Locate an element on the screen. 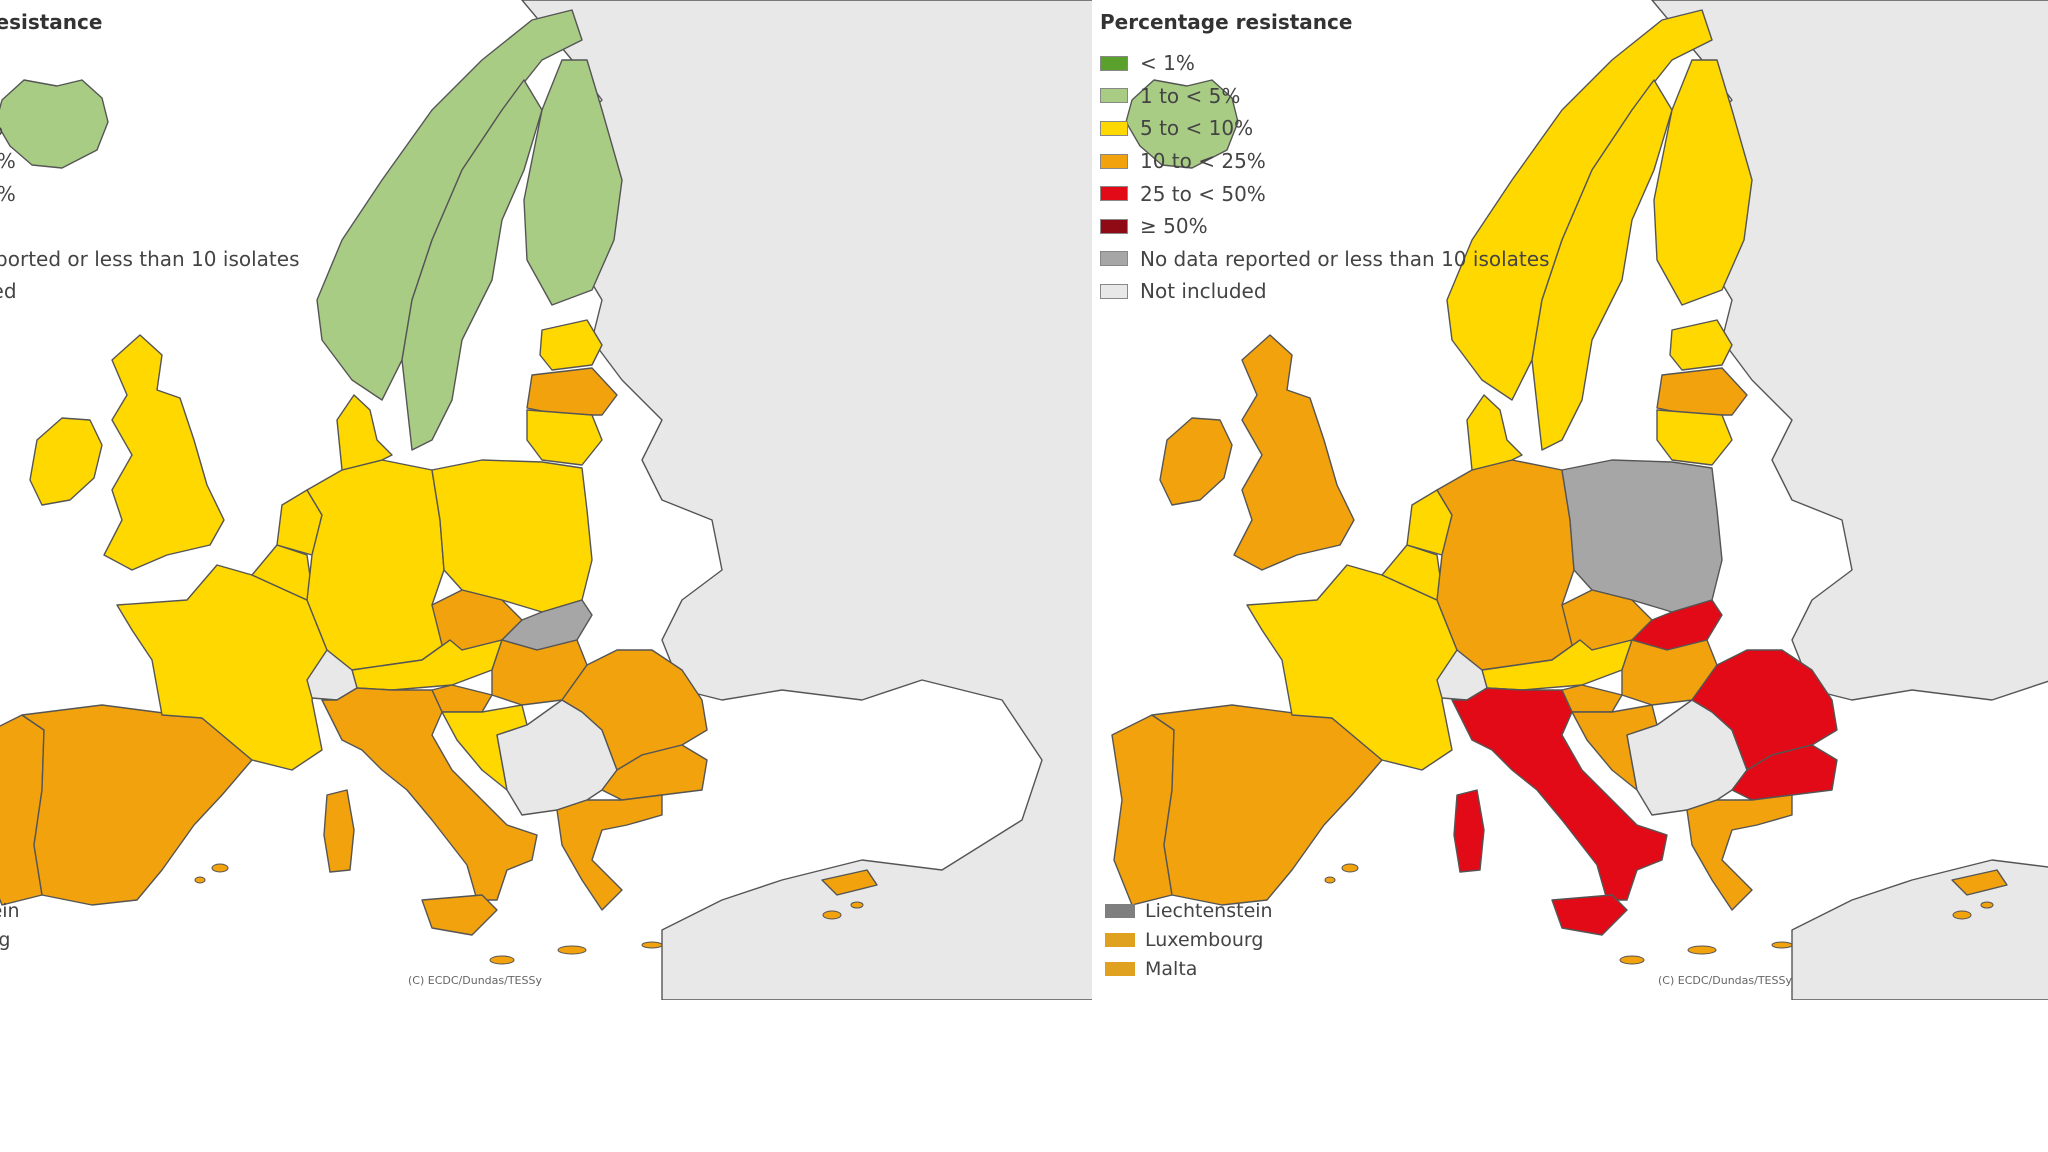 The height and width of the screenshot is (1152, 2048). small-country-label: Malta is located at coordinates (1171, 968).